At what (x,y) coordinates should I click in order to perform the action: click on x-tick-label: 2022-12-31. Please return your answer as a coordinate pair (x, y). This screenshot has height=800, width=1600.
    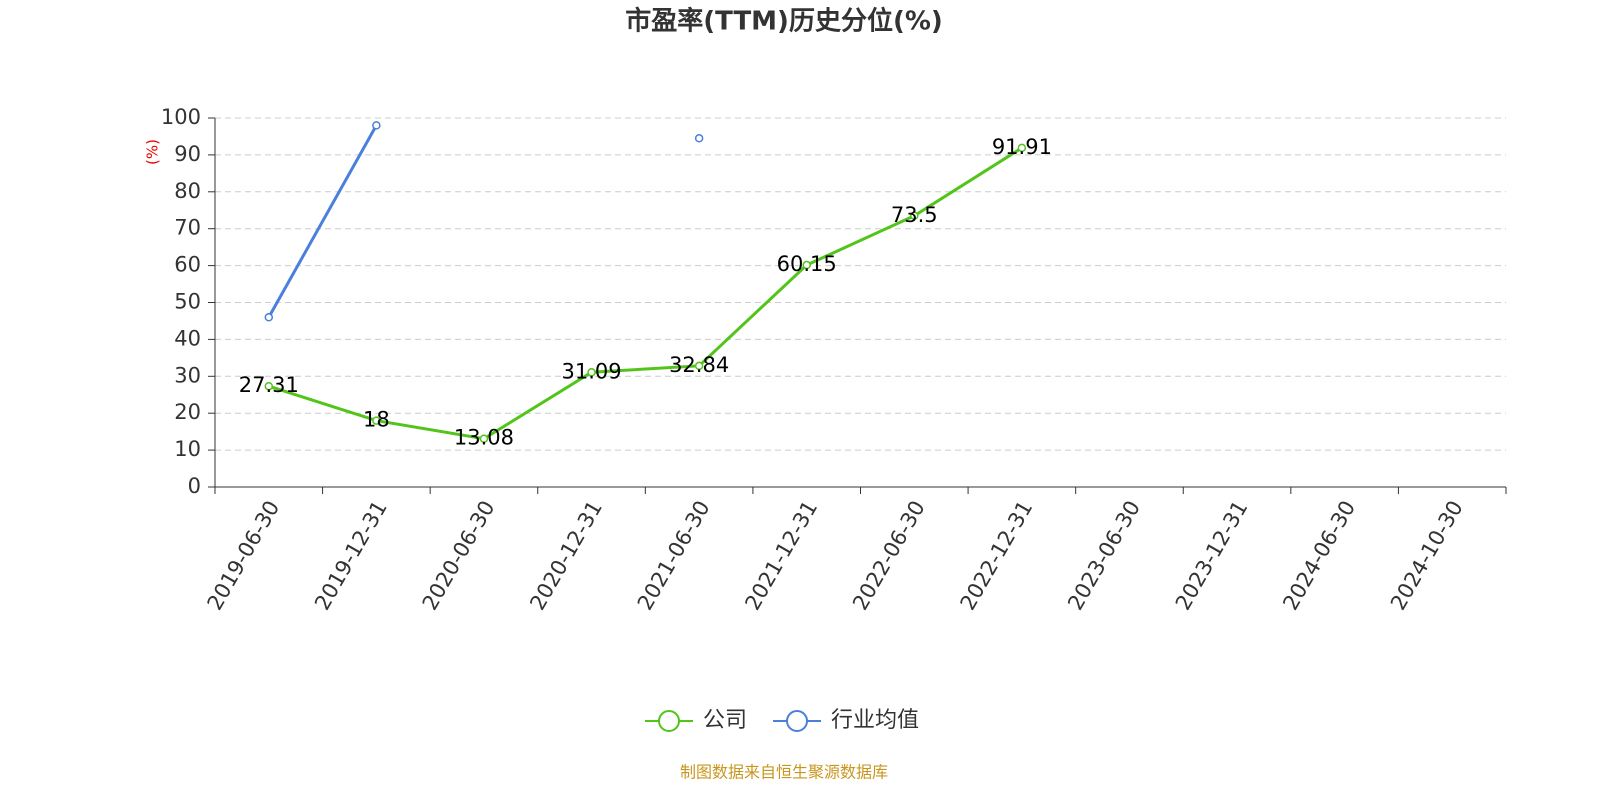
    Looking at the image, I should click on (997, 556).